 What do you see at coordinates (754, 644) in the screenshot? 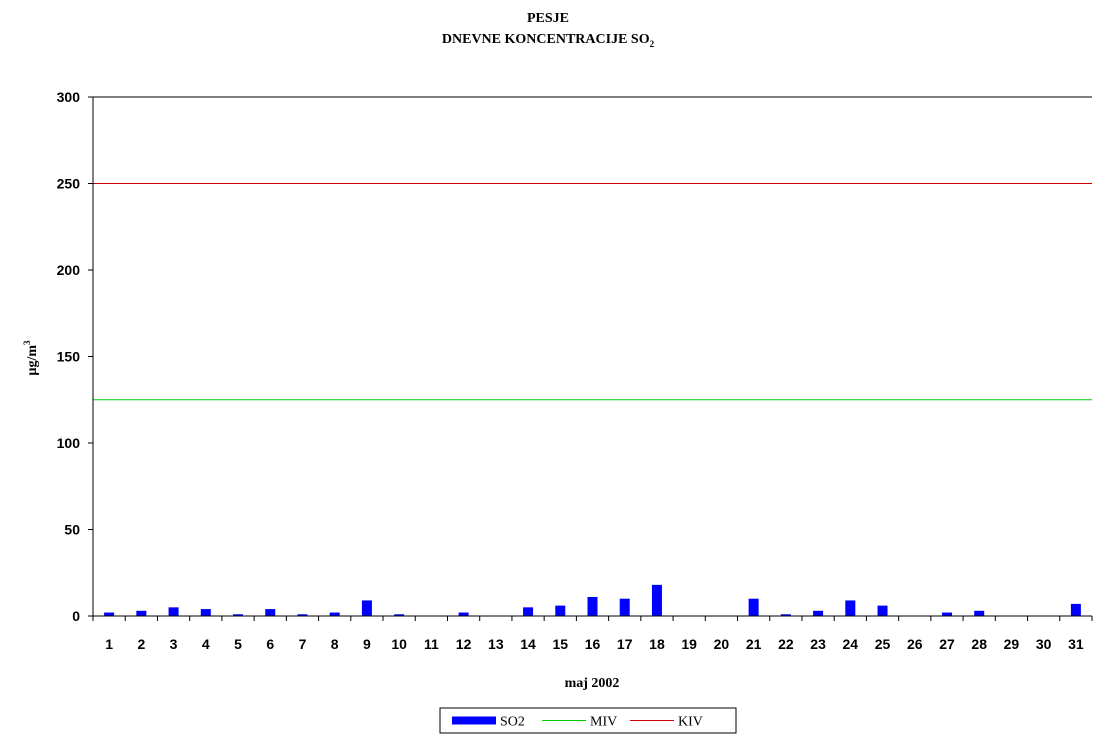
I see `x-tick-label: 21` at bounding box center [754, 644].